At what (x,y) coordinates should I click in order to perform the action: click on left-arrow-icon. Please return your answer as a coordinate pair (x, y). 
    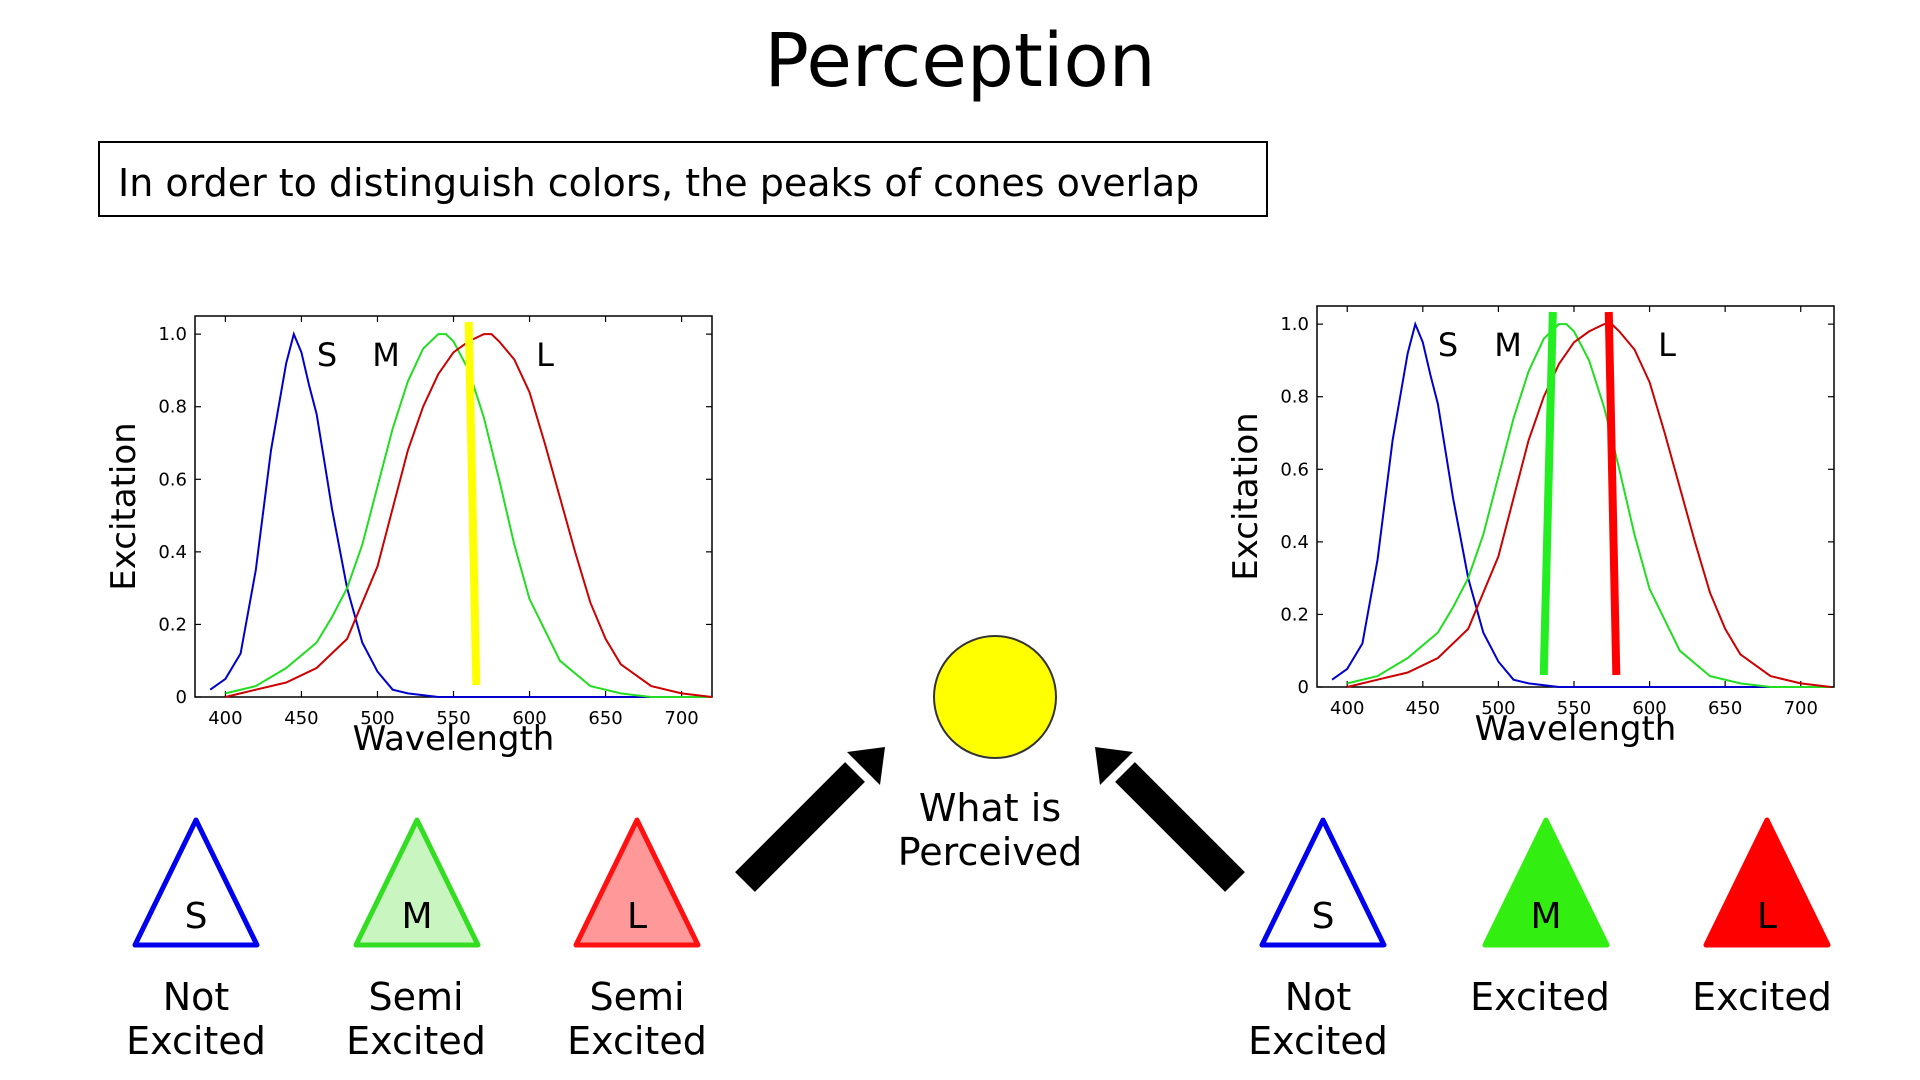
    Looking at the image, I should click on (810, 819).